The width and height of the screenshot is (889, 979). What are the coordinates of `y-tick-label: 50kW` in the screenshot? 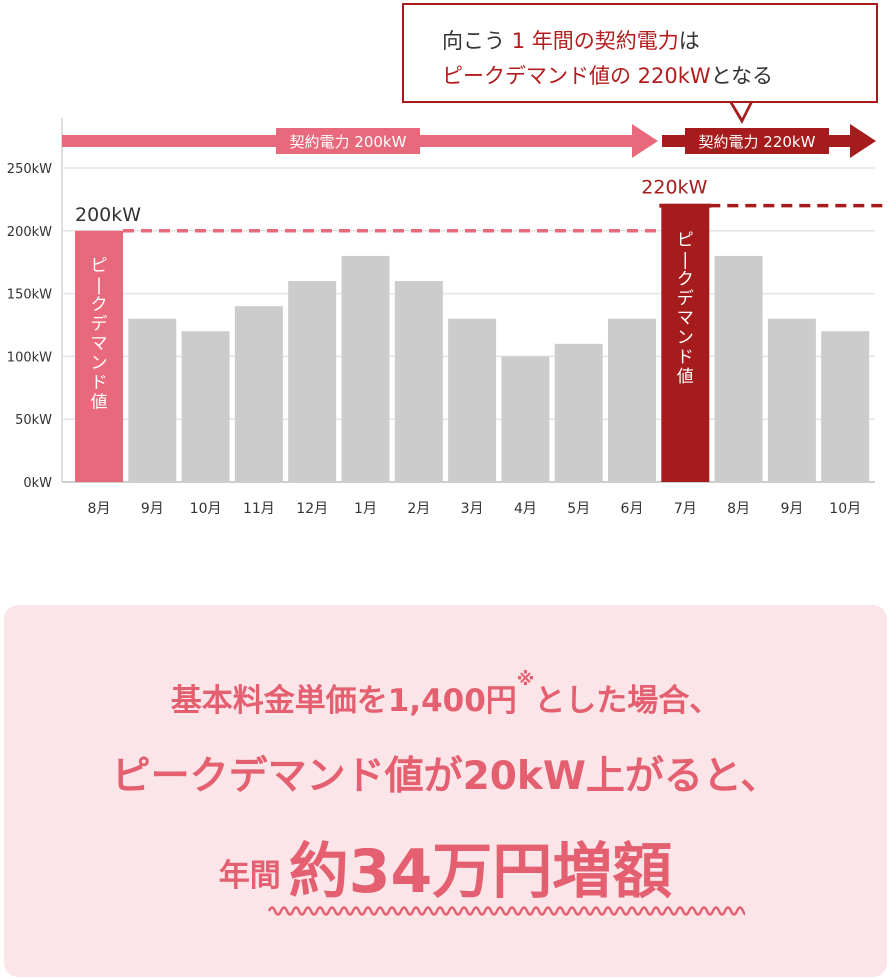 It's located at (33, 420).